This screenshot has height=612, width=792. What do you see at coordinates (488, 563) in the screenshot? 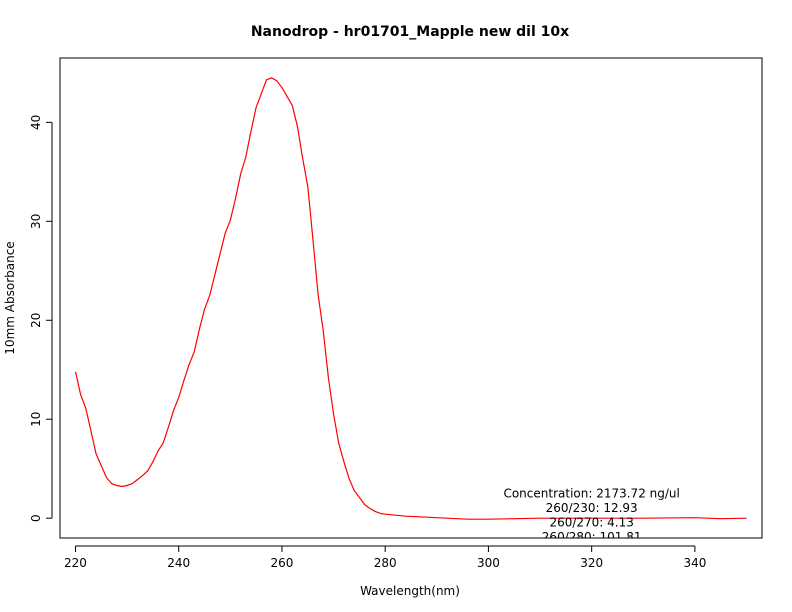
I see `x-tick-label: 300` at bounding box center [488, 563].